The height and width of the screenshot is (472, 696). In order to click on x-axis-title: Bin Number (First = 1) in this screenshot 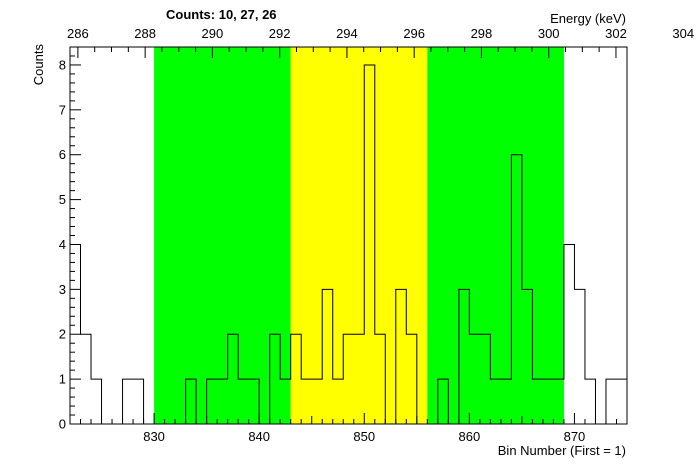, I will do `click(562, 450)`.